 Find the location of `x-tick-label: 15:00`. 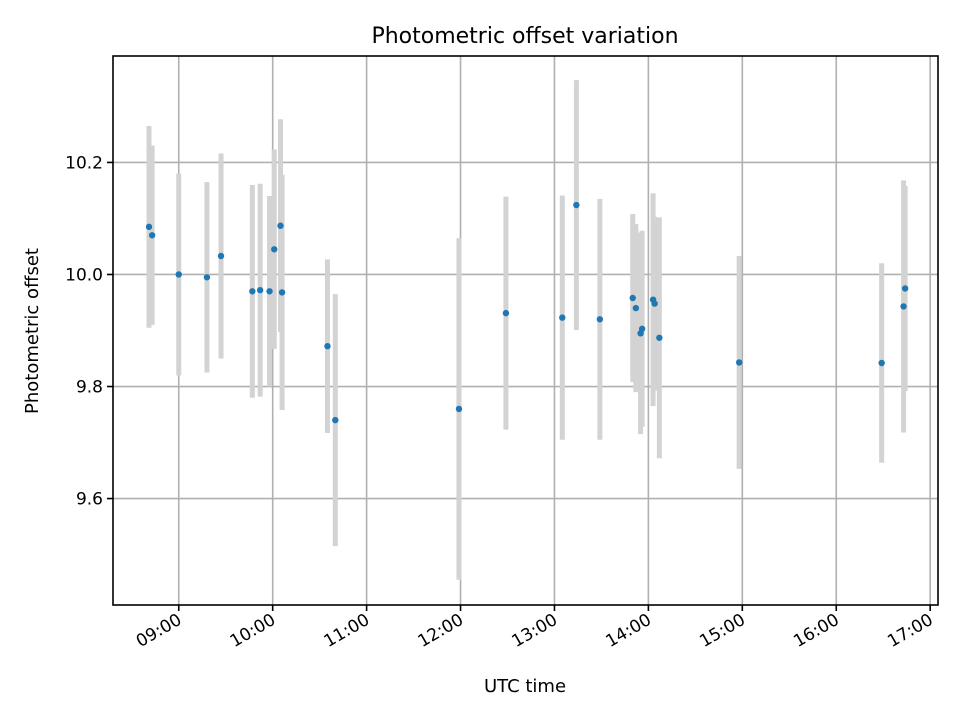

x-tick-label: 15:00 is located at coordinates (722, 631).